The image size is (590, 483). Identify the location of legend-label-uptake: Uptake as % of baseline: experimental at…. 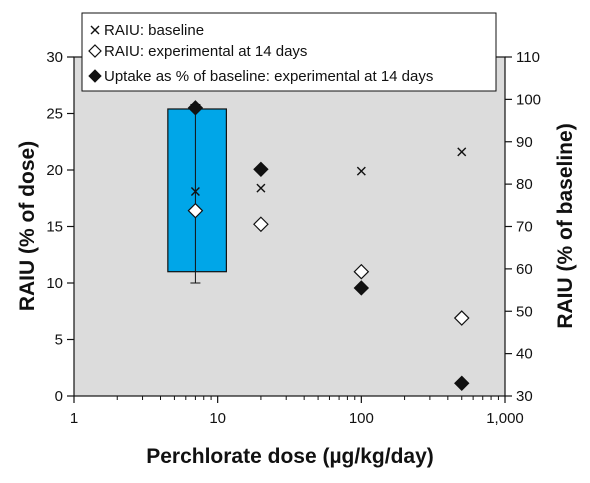
(268, 76).